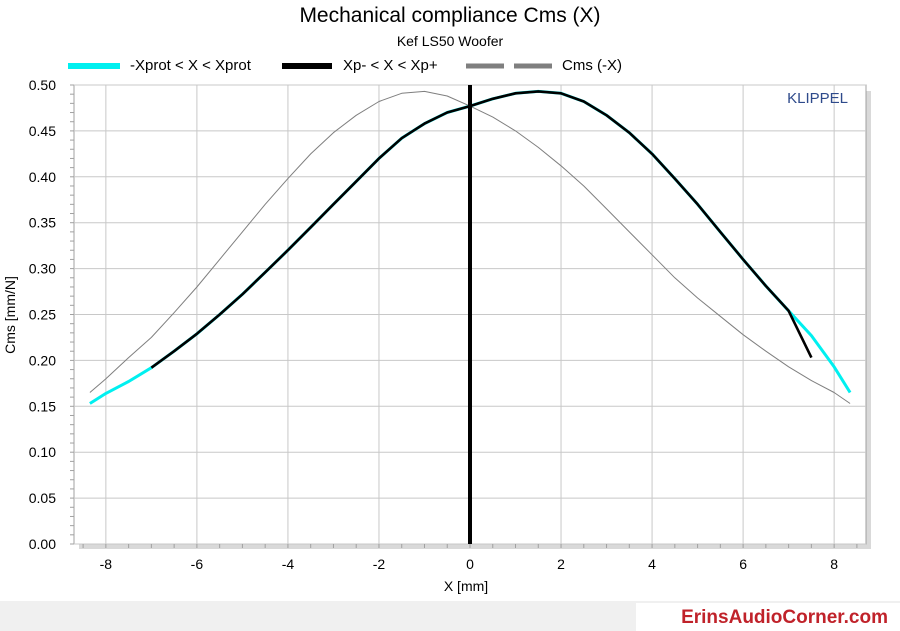  Describe the element at coordinates (42, 223) in the screenshot. I see `y-tick-label: 0.35` at that location.